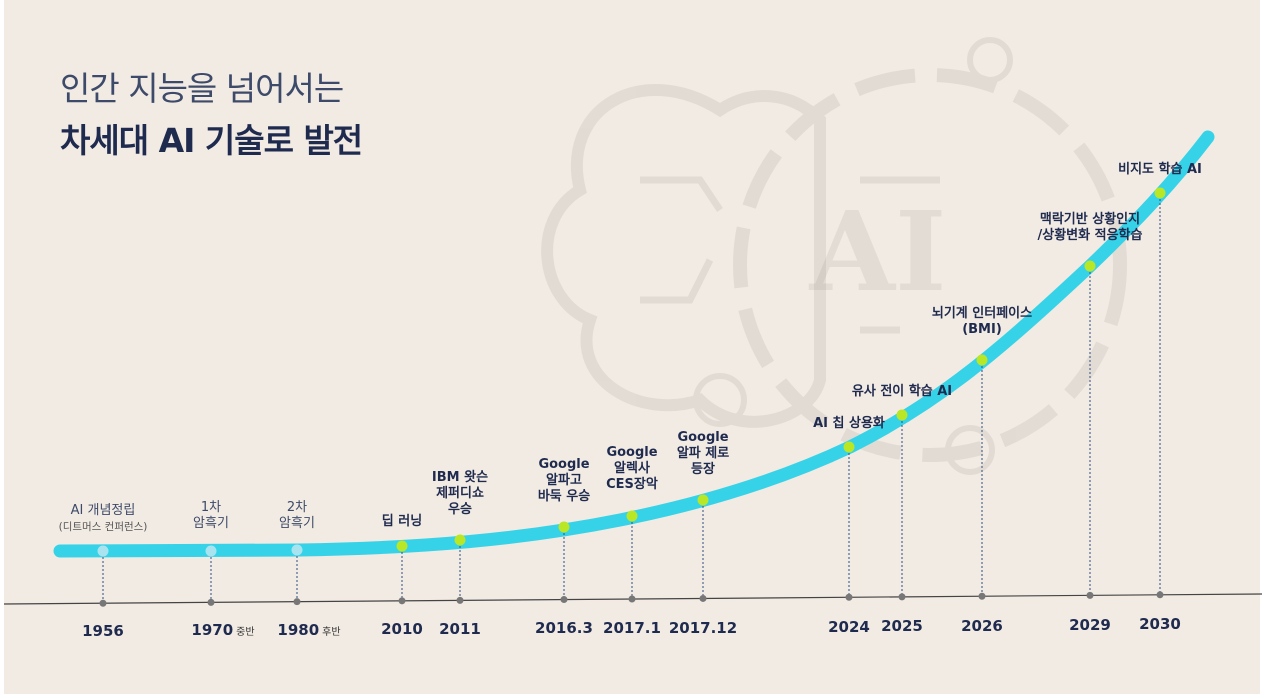  I want to click on milestone-year: 2024, so click(849, 627).